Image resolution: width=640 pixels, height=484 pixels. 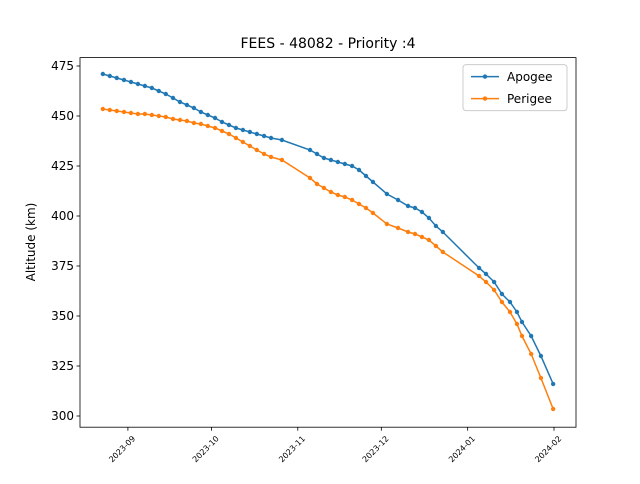 I want to click on chart-title: FEES - 48082 - Priority :4, so click(x=328, y=44).